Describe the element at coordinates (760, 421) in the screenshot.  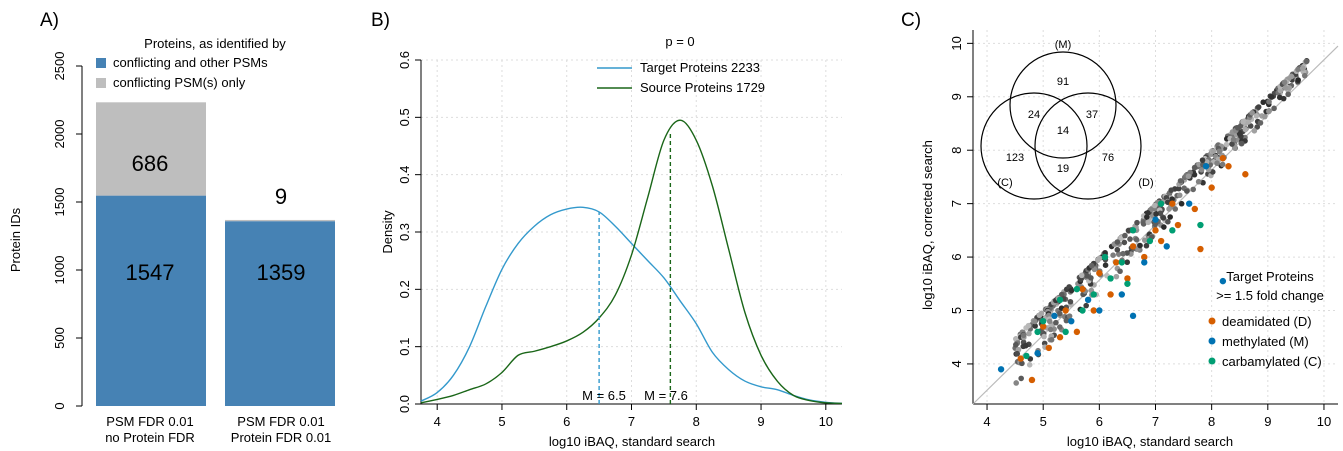
I see `panel-b-xtick-label: 9` at that location.